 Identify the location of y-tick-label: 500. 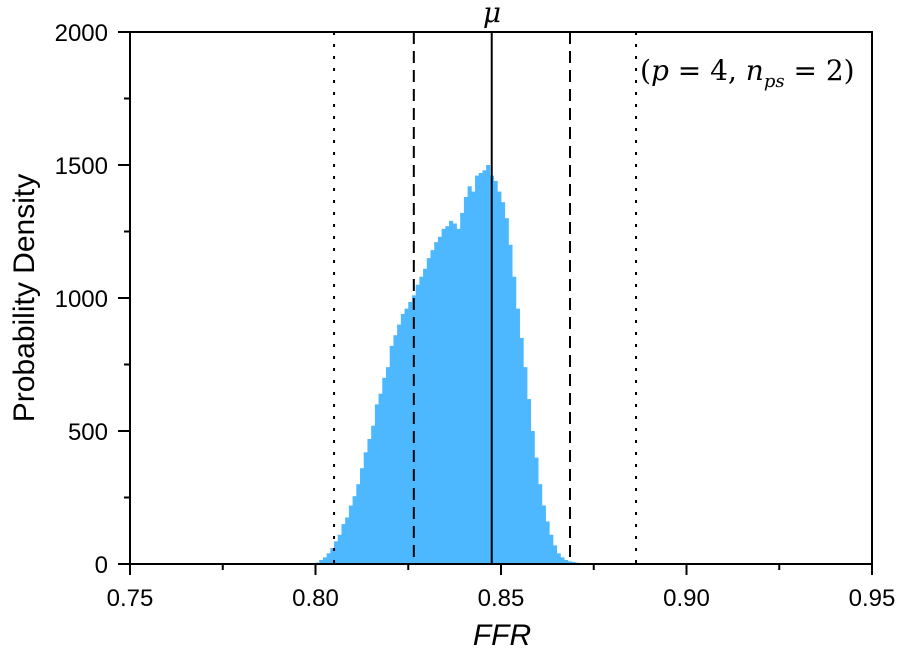
(88, 432).